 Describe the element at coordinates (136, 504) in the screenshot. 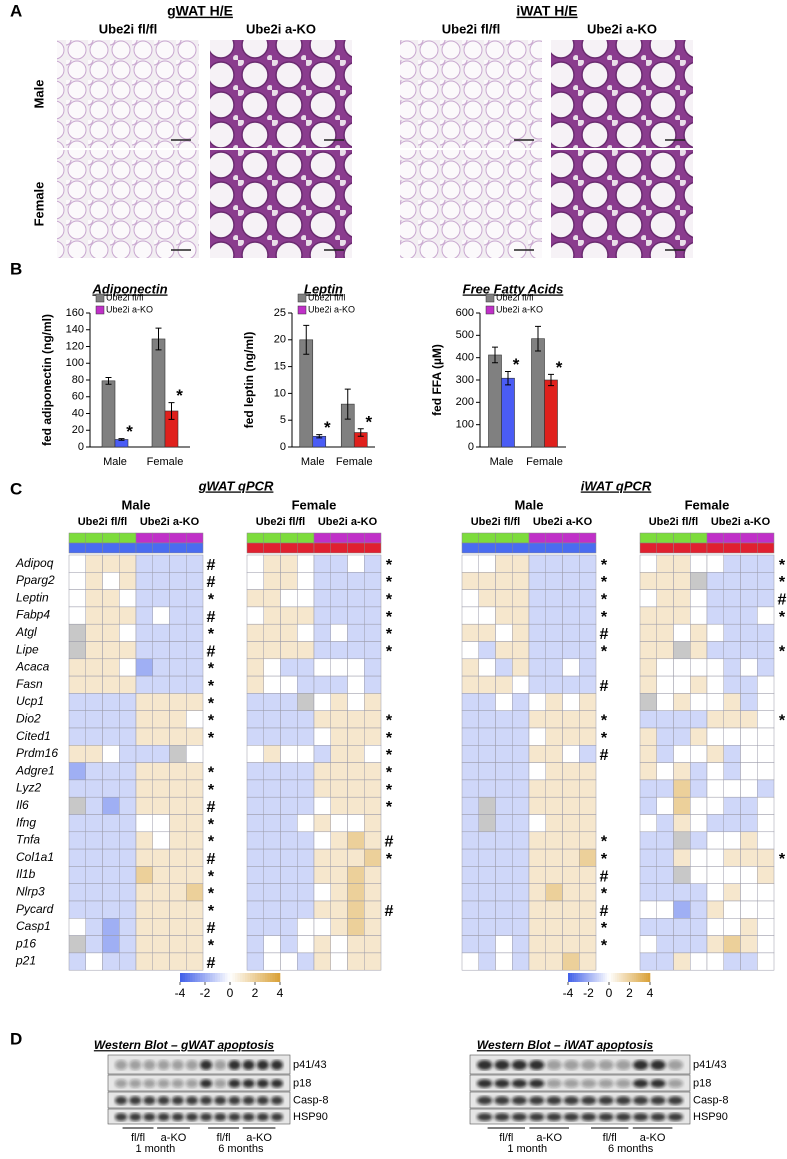

I see `sex-label: Male` at that location.